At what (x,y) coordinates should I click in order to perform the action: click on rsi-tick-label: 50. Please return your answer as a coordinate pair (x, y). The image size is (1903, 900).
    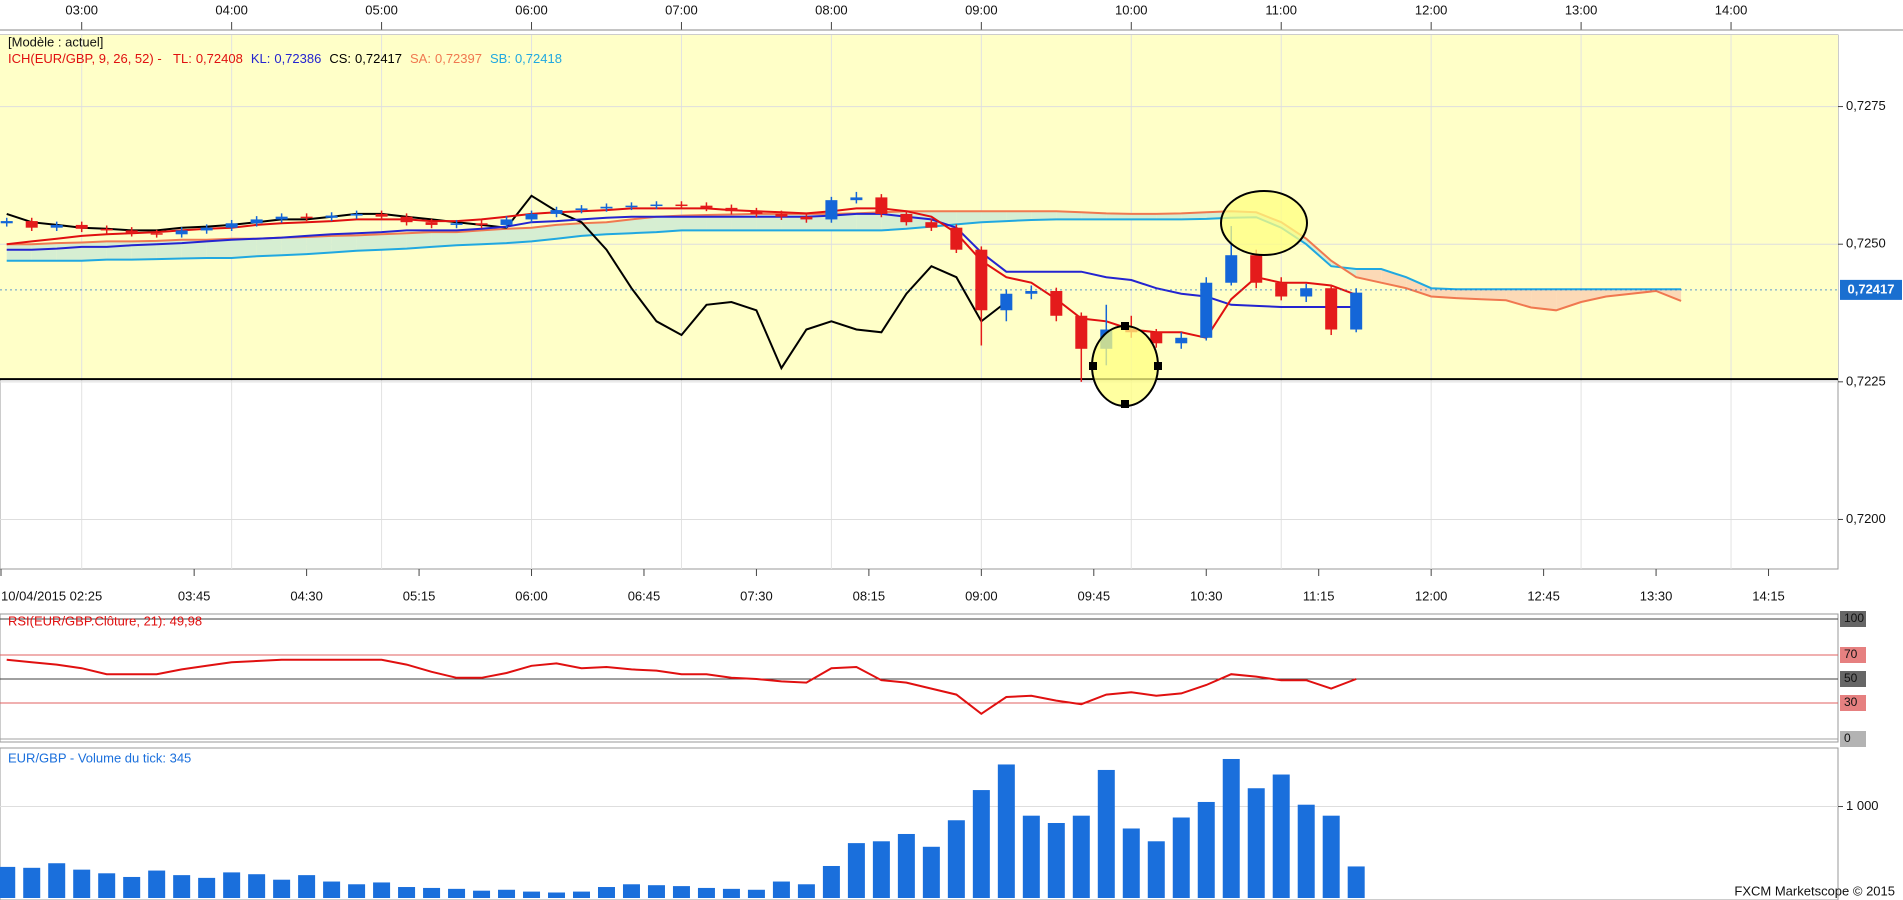
    Looking at the image, I should click on (1851, 678).